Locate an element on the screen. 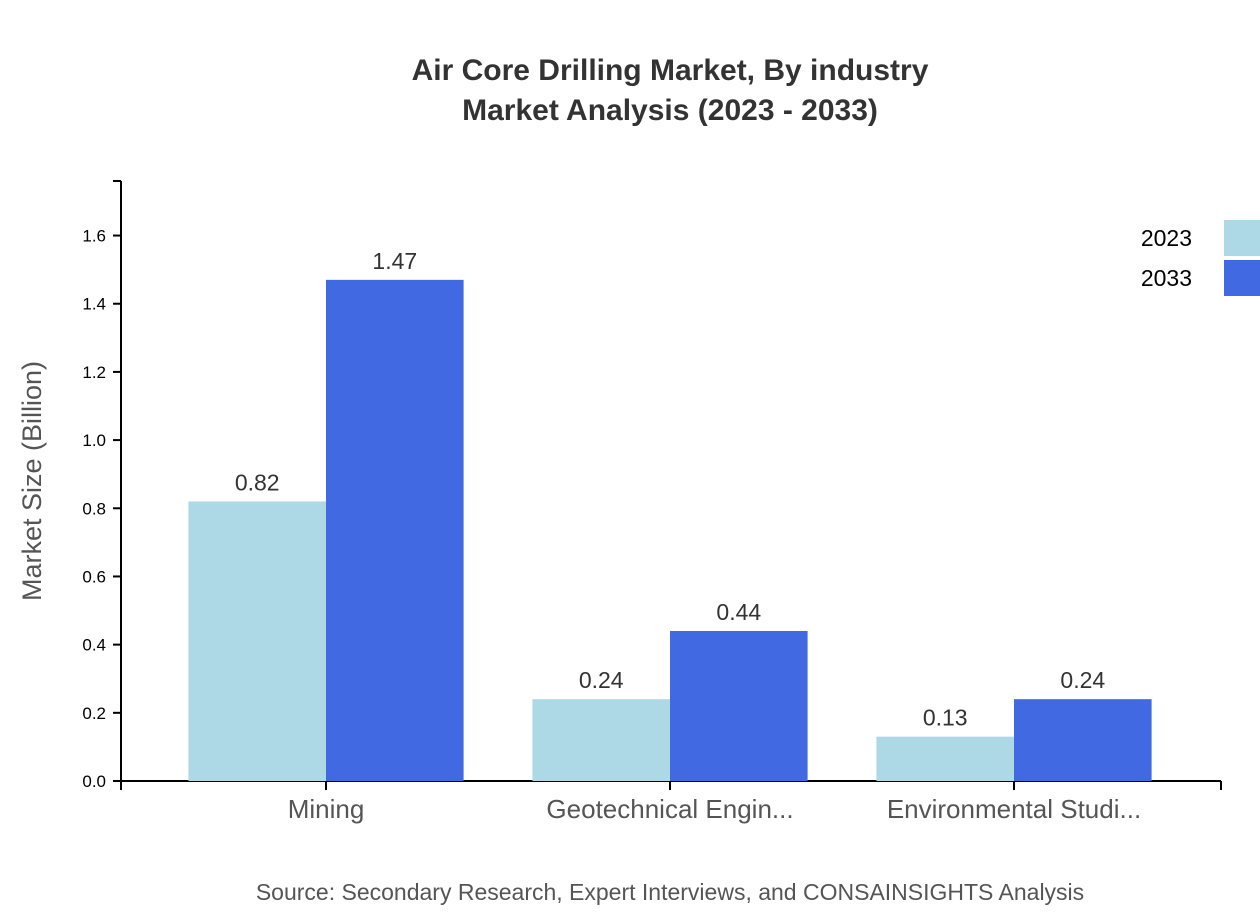 This screenshot has height=920, width=1260. y-tick-label: 1.0 is located at coordinates (94, 440).